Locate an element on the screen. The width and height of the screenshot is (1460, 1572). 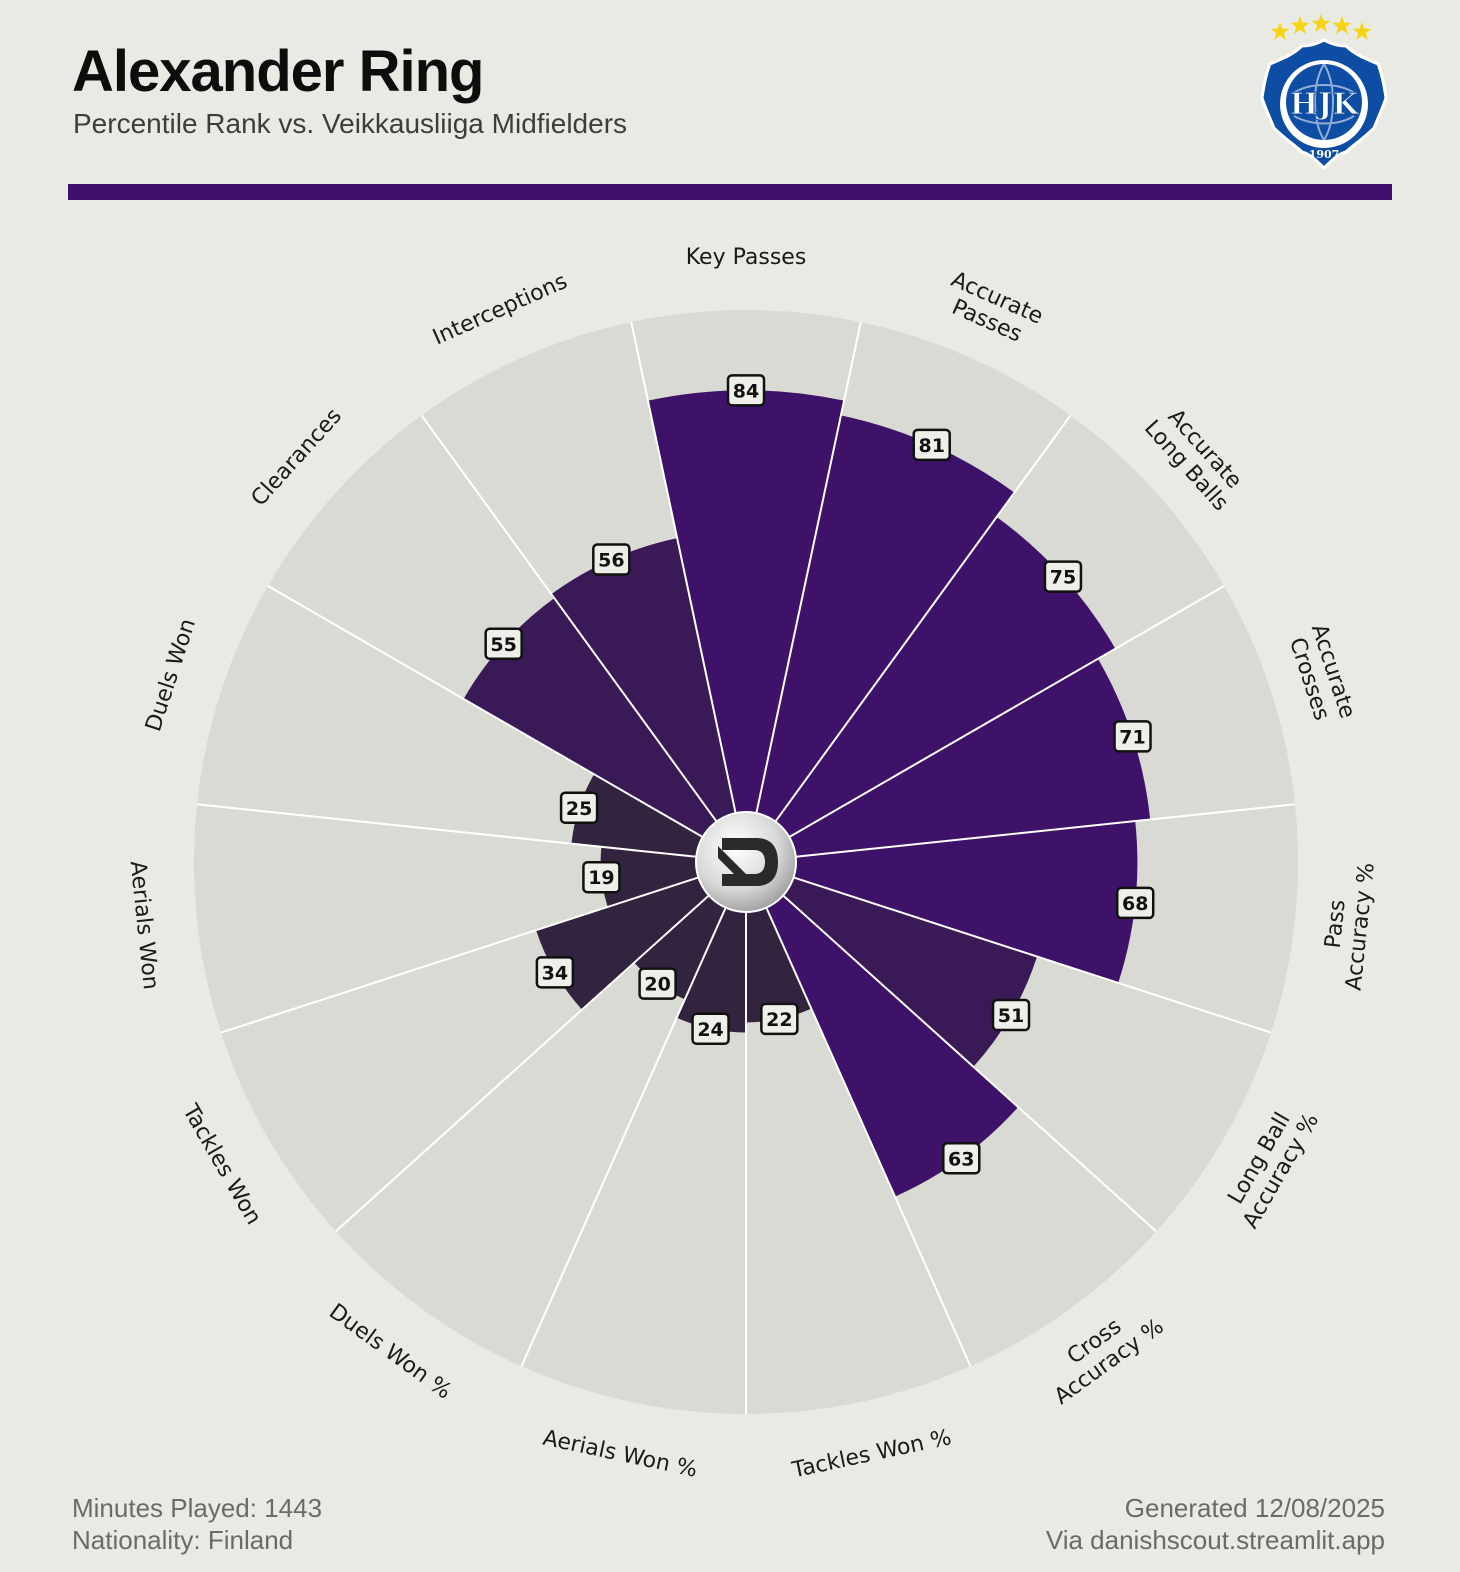
axis-label-aerials-won-pct: Aerials Won % is located at coordinates (620, 1454).